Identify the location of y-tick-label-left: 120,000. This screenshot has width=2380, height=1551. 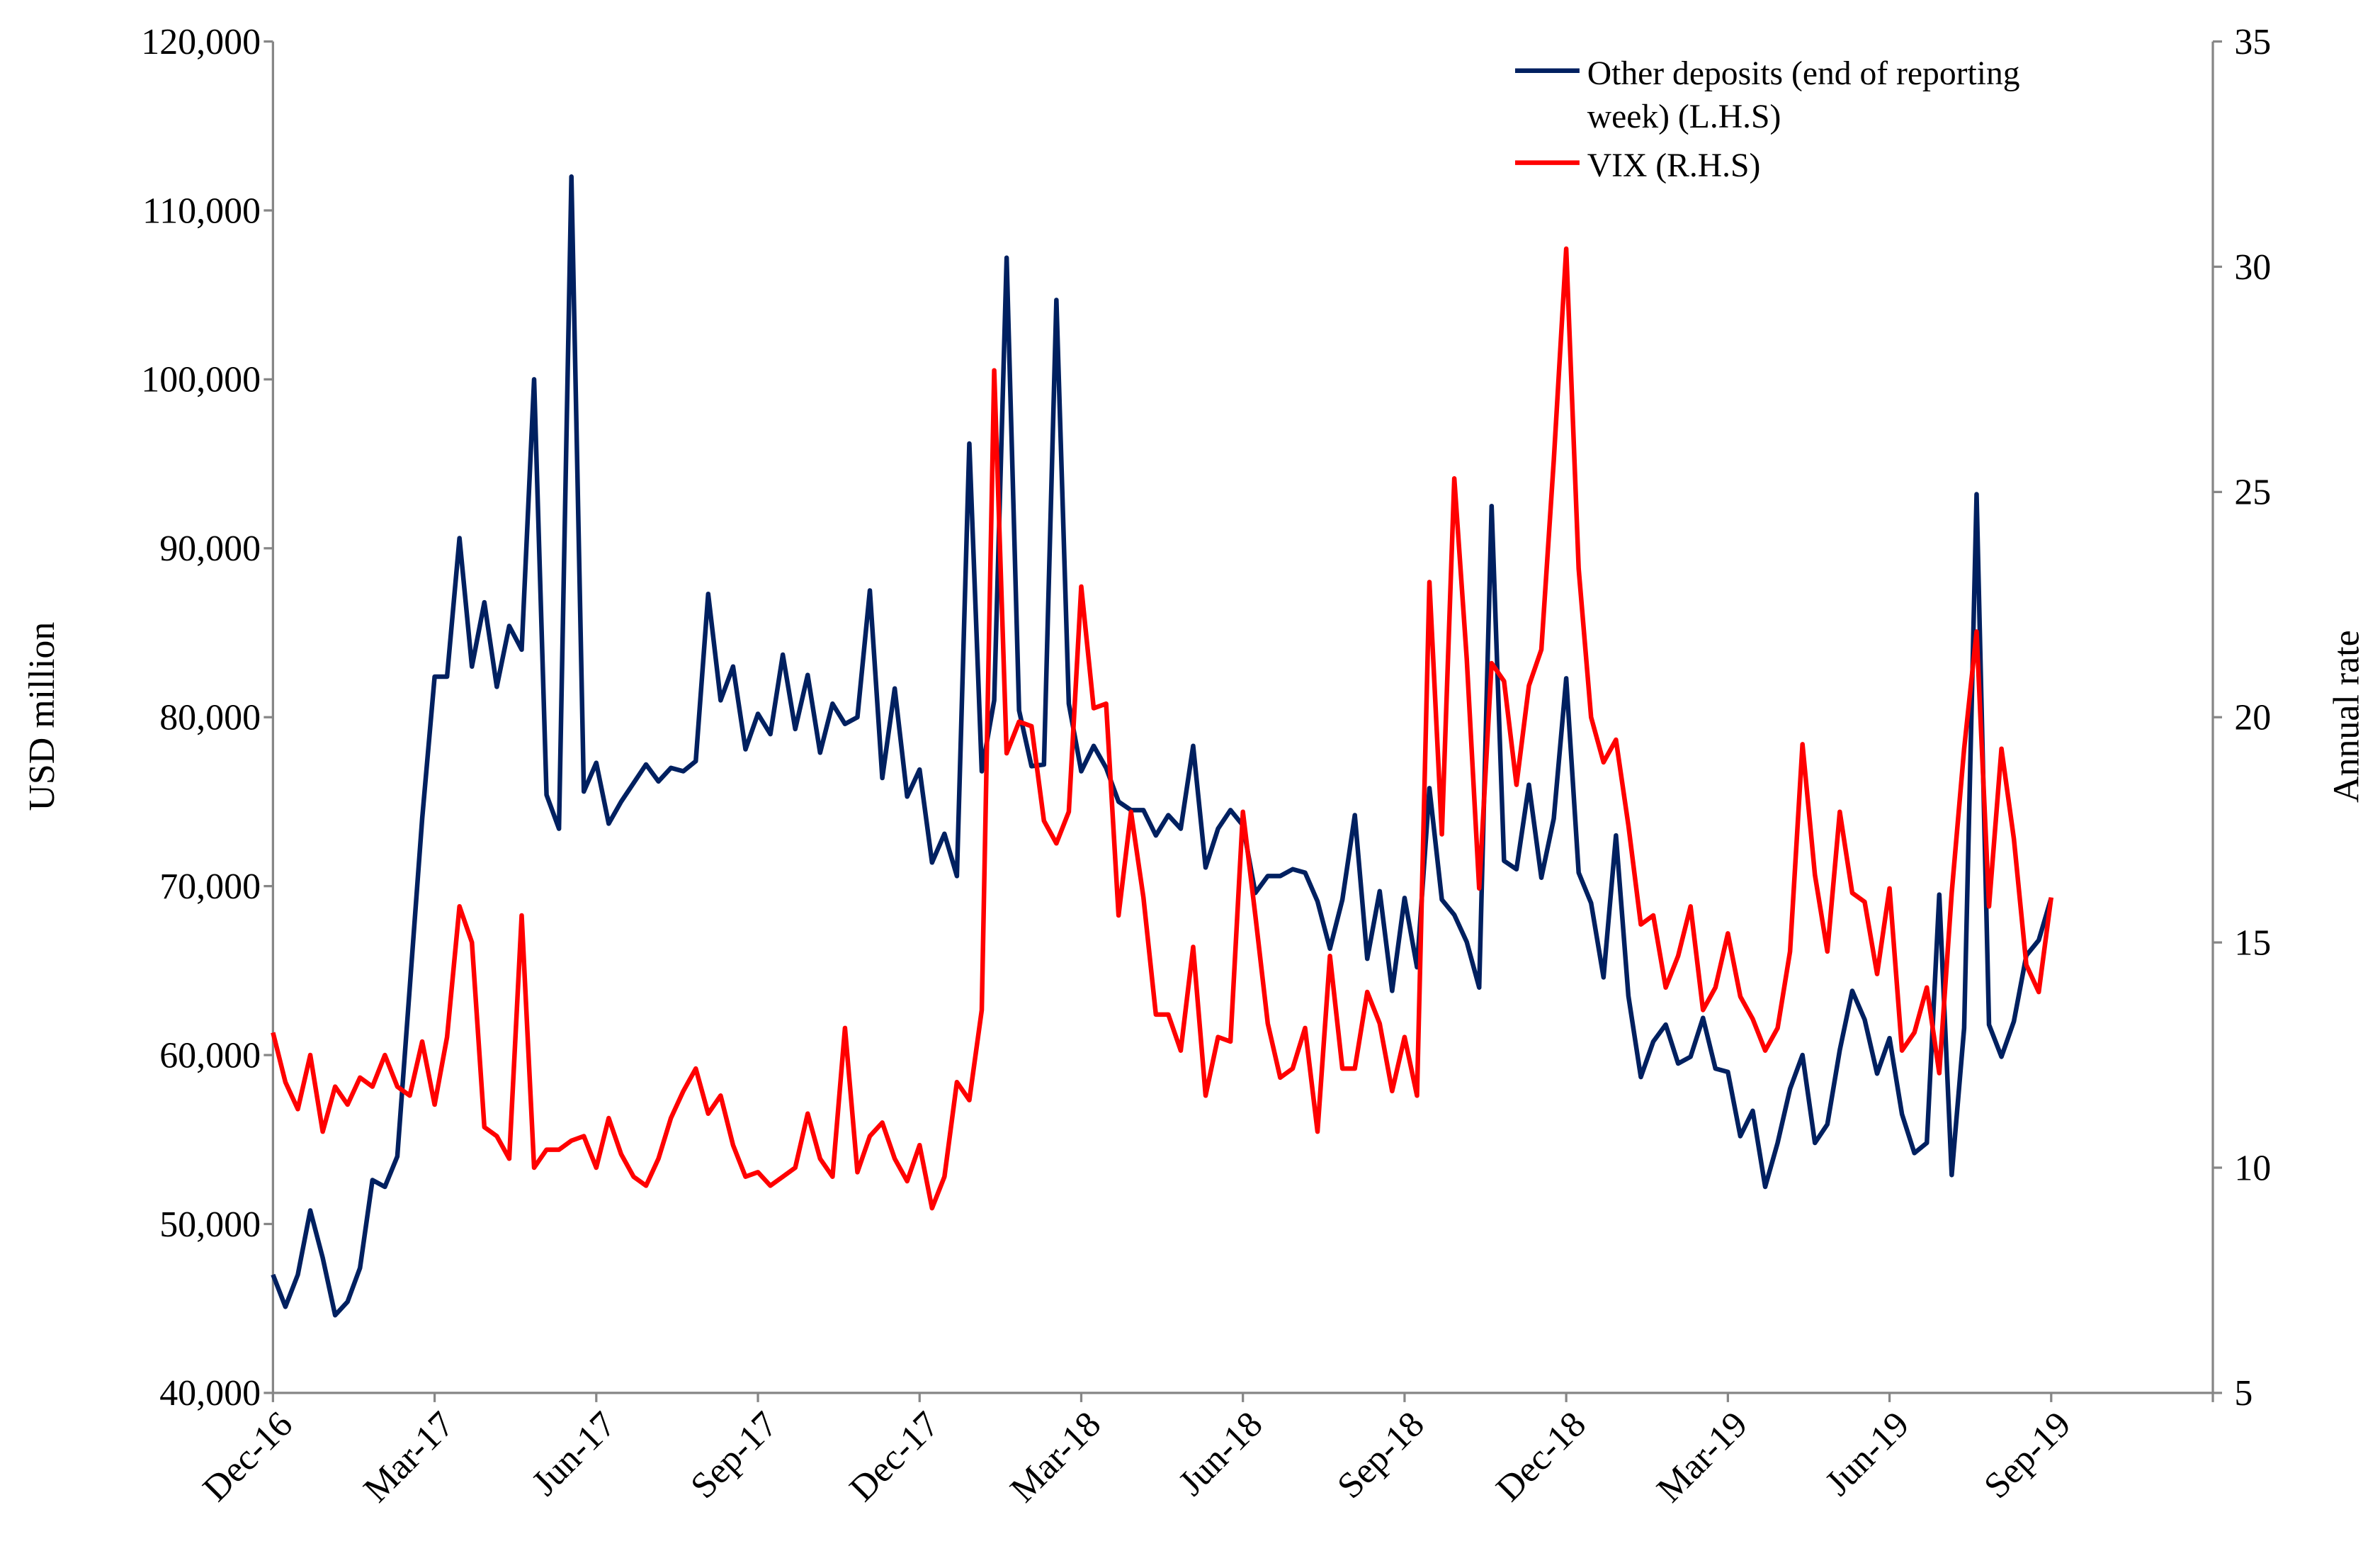
(201, 42).